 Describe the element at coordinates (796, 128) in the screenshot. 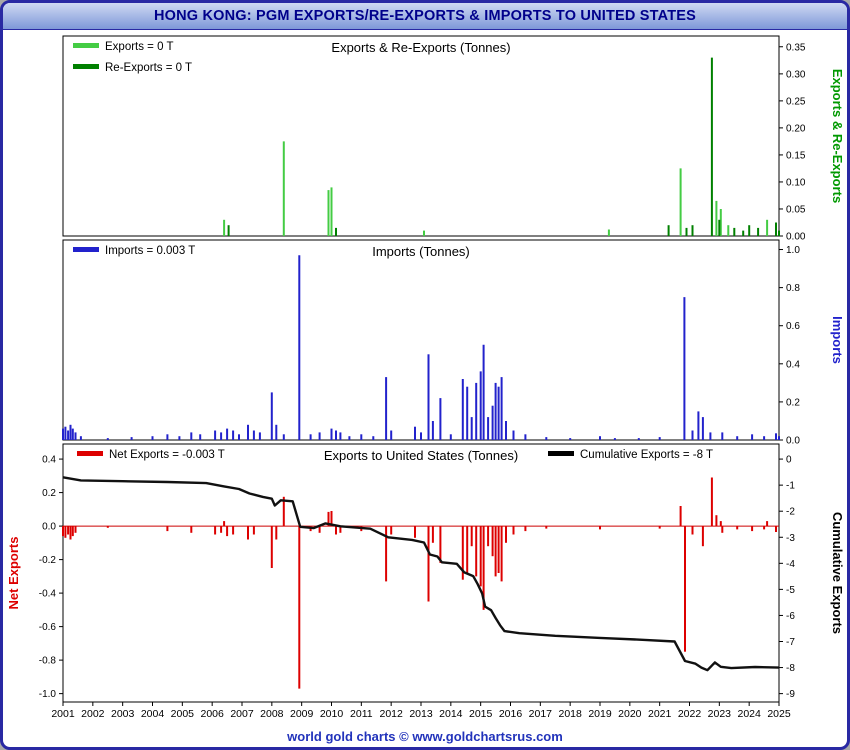

I see `right-axis-tick-label: 0.20` at that location.